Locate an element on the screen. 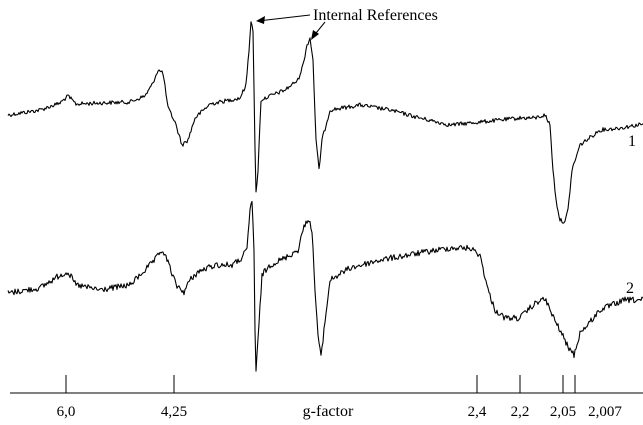  series-label-2: 2 is located at coordinates (630, 288).